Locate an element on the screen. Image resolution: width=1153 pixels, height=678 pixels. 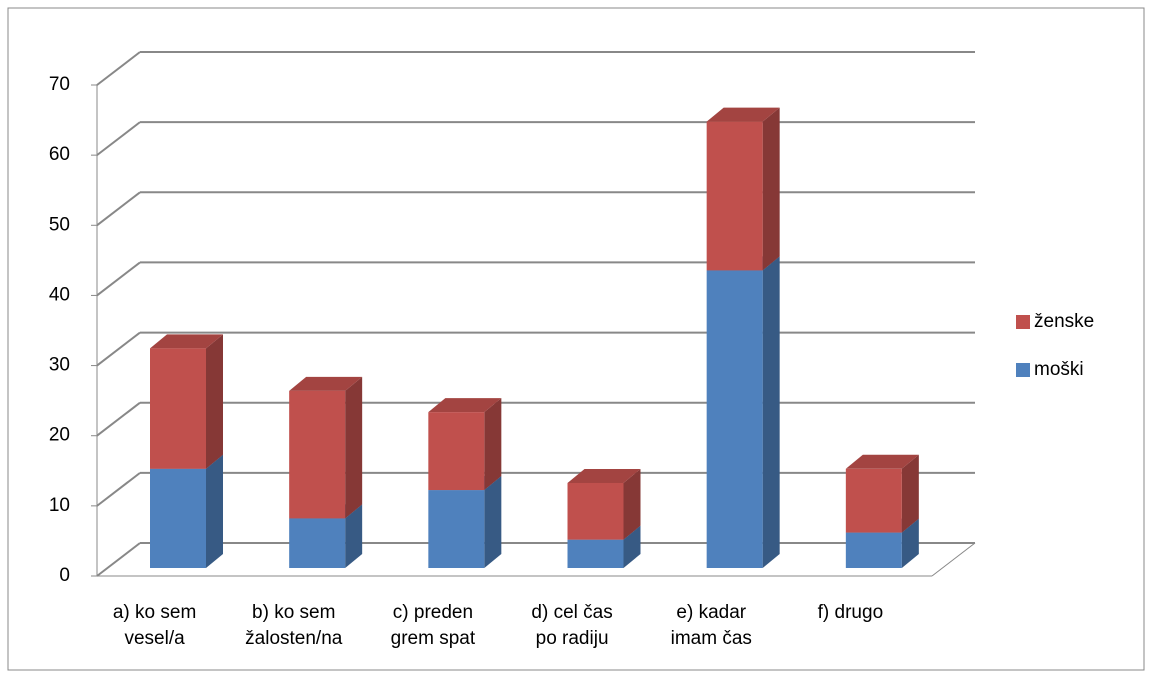
x-tick-label: b) ko sem žalosten/na is located at coordinates (294, 625).